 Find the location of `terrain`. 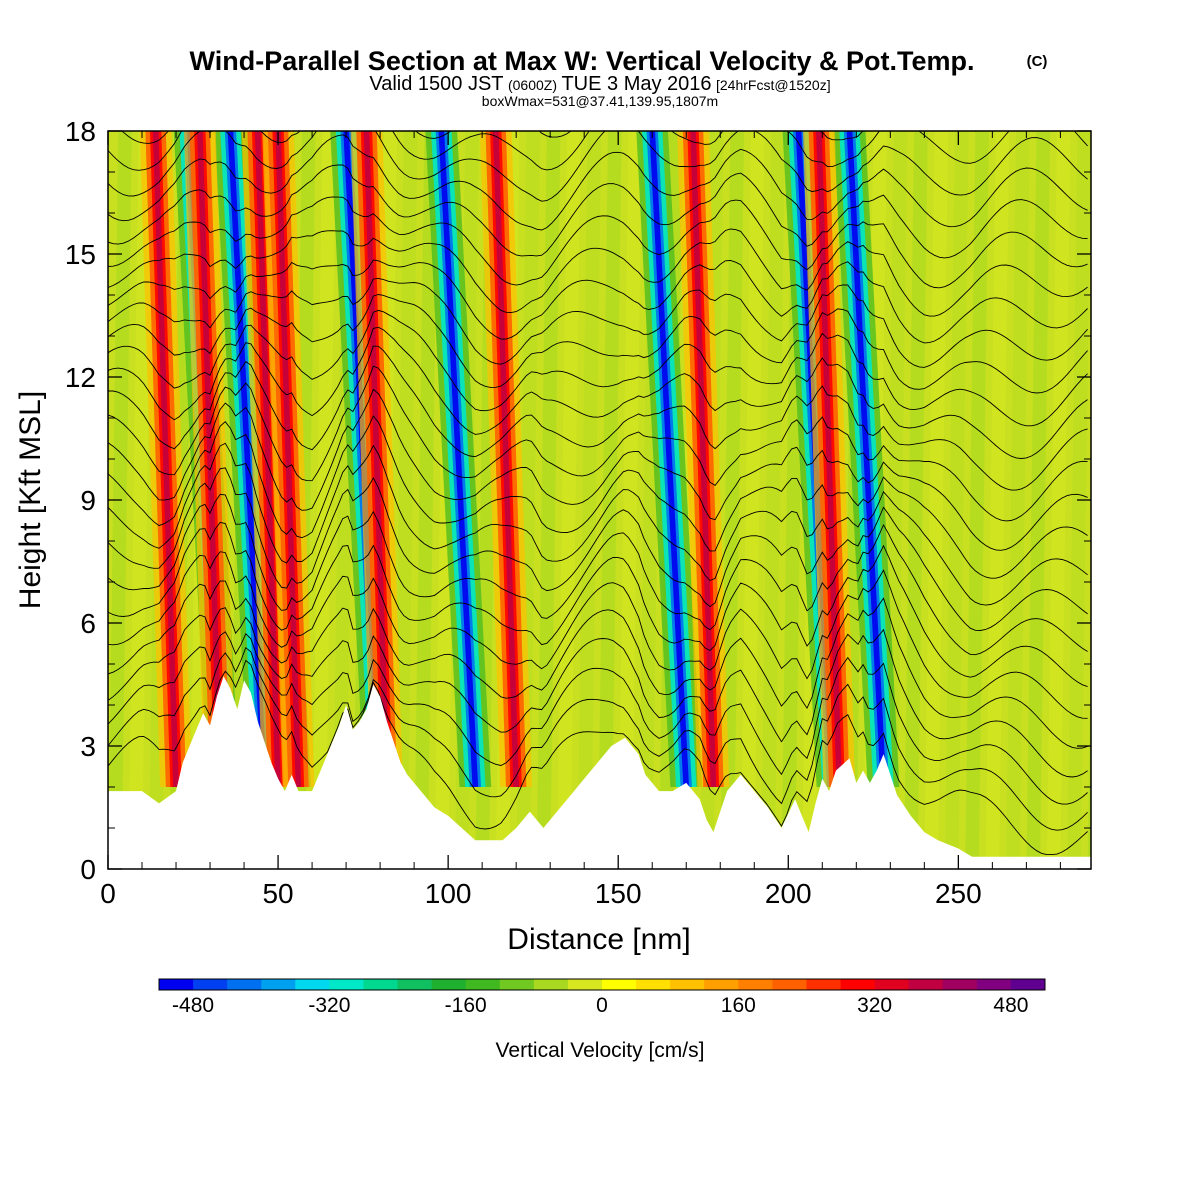

terrain is located at coordinates (599, 772).